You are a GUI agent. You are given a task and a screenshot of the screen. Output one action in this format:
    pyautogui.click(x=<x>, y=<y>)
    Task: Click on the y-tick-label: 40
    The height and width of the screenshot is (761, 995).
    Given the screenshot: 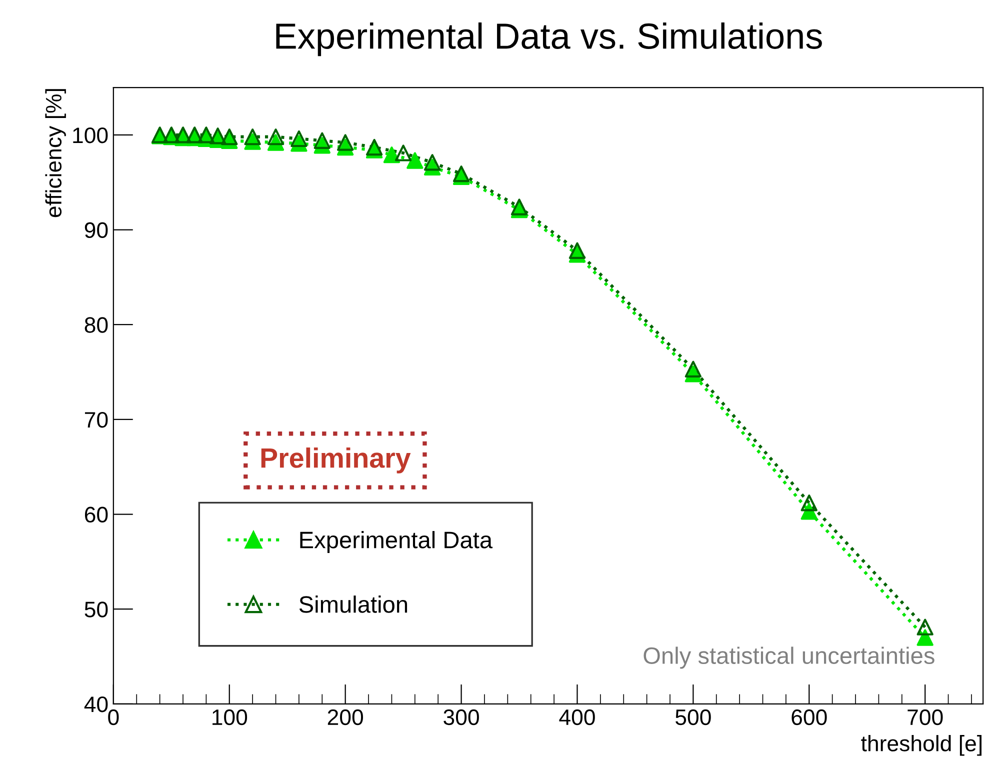 What is the action you would take?
    pyautogui.click(x=96, y=704)
    